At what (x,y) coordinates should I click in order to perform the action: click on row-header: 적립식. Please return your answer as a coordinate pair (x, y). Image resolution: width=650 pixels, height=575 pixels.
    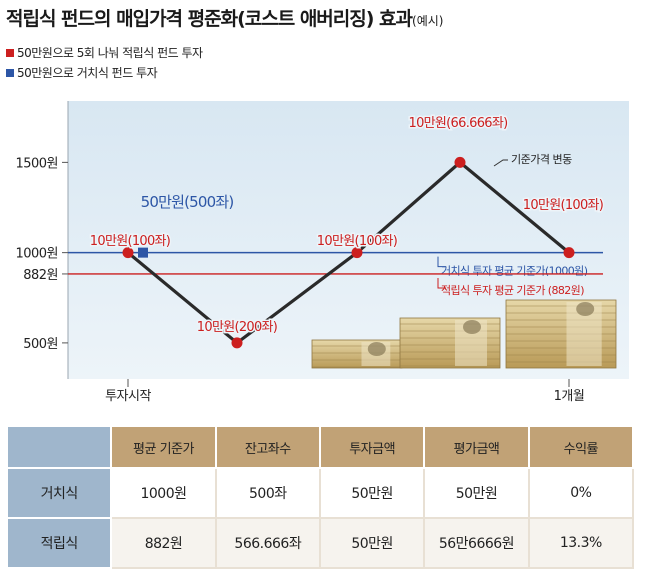
    Looking at the image, I should click on (59, 543).